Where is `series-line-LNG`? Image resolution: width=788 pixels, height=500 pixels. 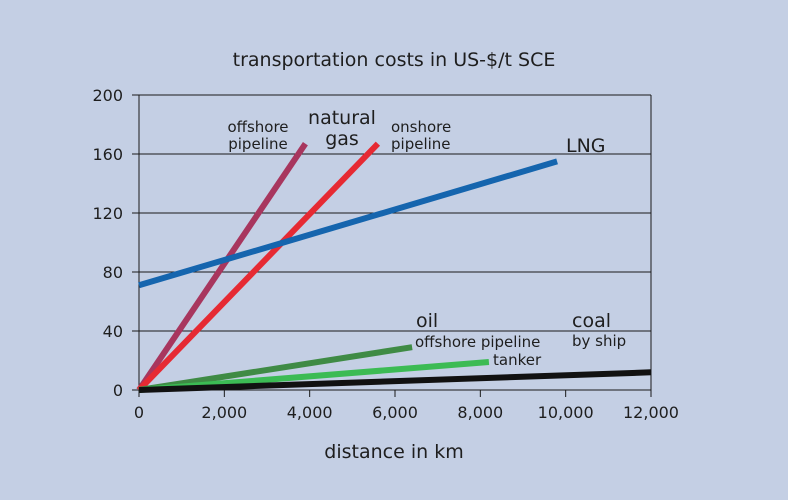 series-line-LNG is located at coordinates (348, 223).